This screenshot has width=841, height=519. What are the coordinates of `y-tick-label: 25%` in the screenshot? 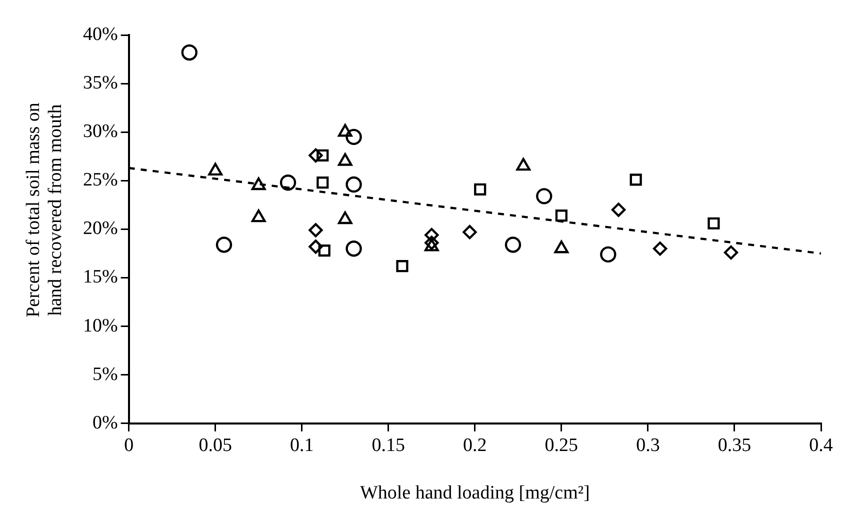 It's located at (100, 180).